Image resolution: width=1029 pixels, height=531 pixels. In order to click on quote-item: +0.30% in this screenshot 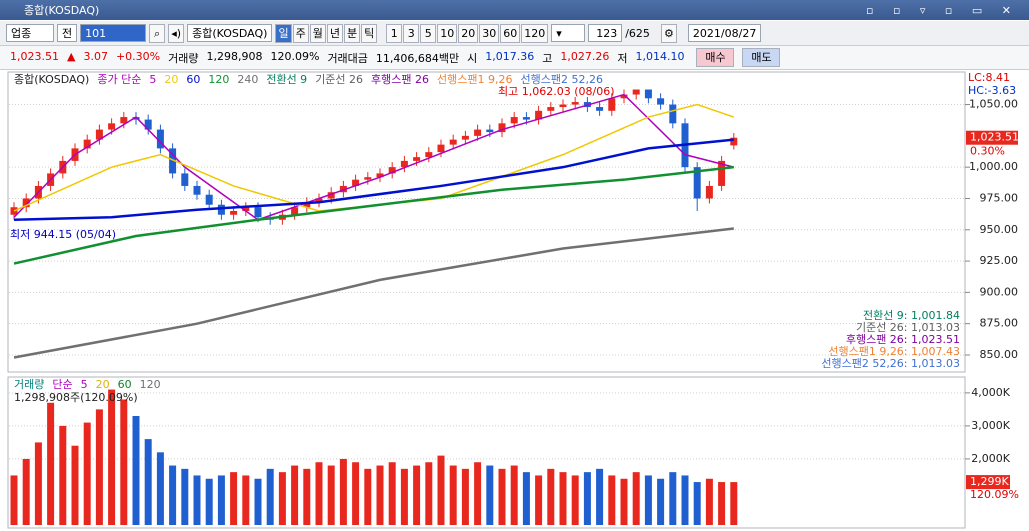, I will do `click(138, 56)`.